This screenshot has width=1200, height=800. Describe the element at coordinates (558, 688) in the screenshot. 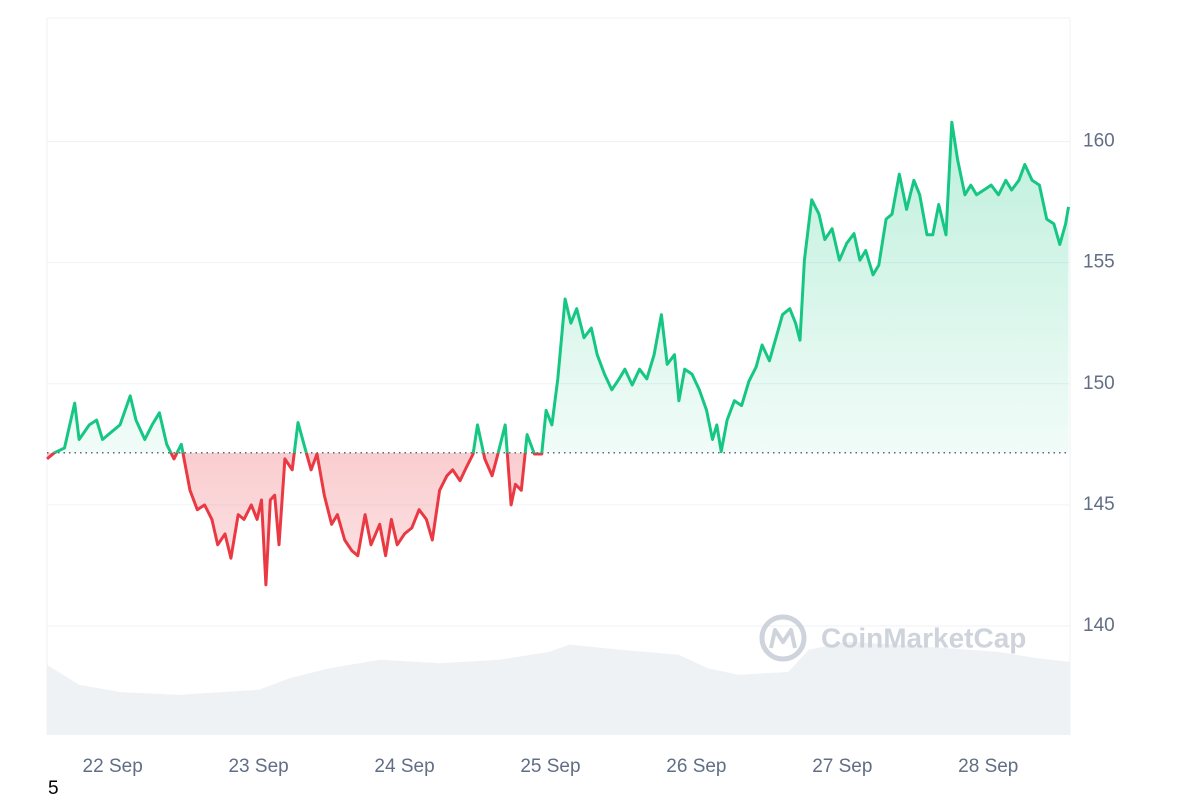

I see `volume-area` at that location.